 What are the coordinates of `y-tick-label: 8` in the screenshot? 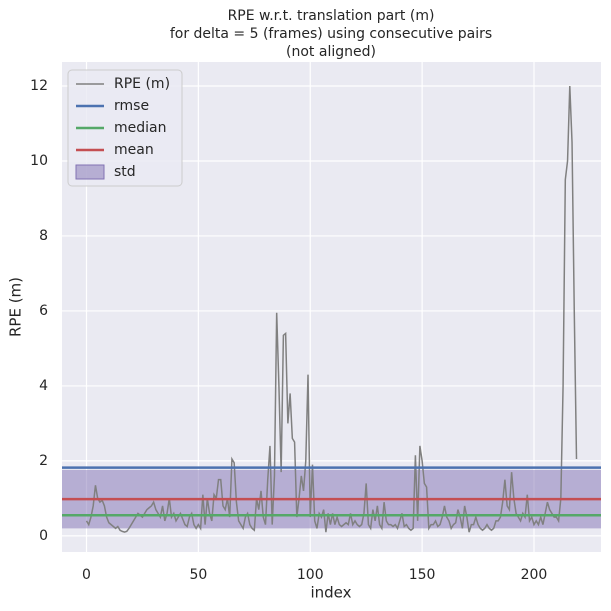 It's located at (43, 236).